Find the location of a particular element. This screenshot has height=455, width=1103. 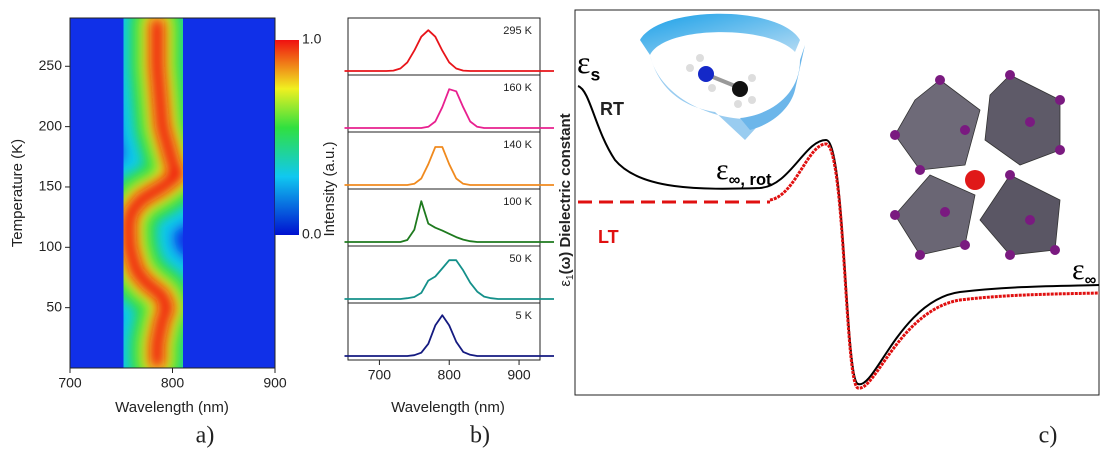

panel-label: b) is located at coordinates (480, 436).